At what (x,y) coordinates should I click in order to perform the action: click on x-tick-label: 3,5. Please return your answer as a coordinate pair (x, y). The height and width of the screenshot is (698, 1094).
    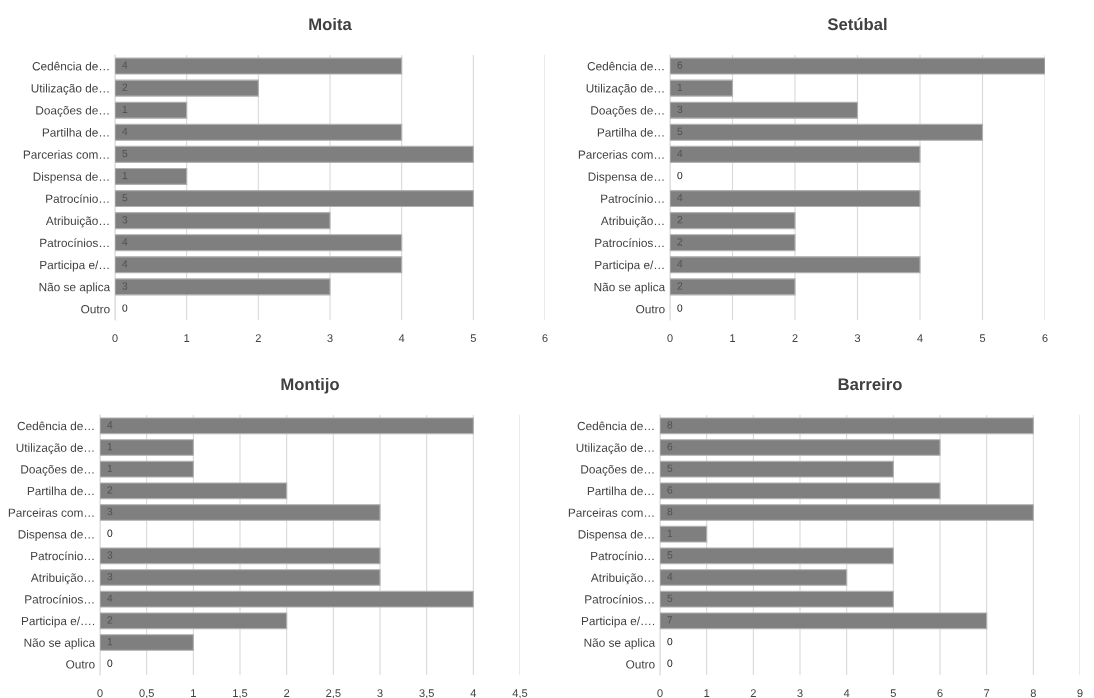
    Looking at the image, I should click on (426, 693).